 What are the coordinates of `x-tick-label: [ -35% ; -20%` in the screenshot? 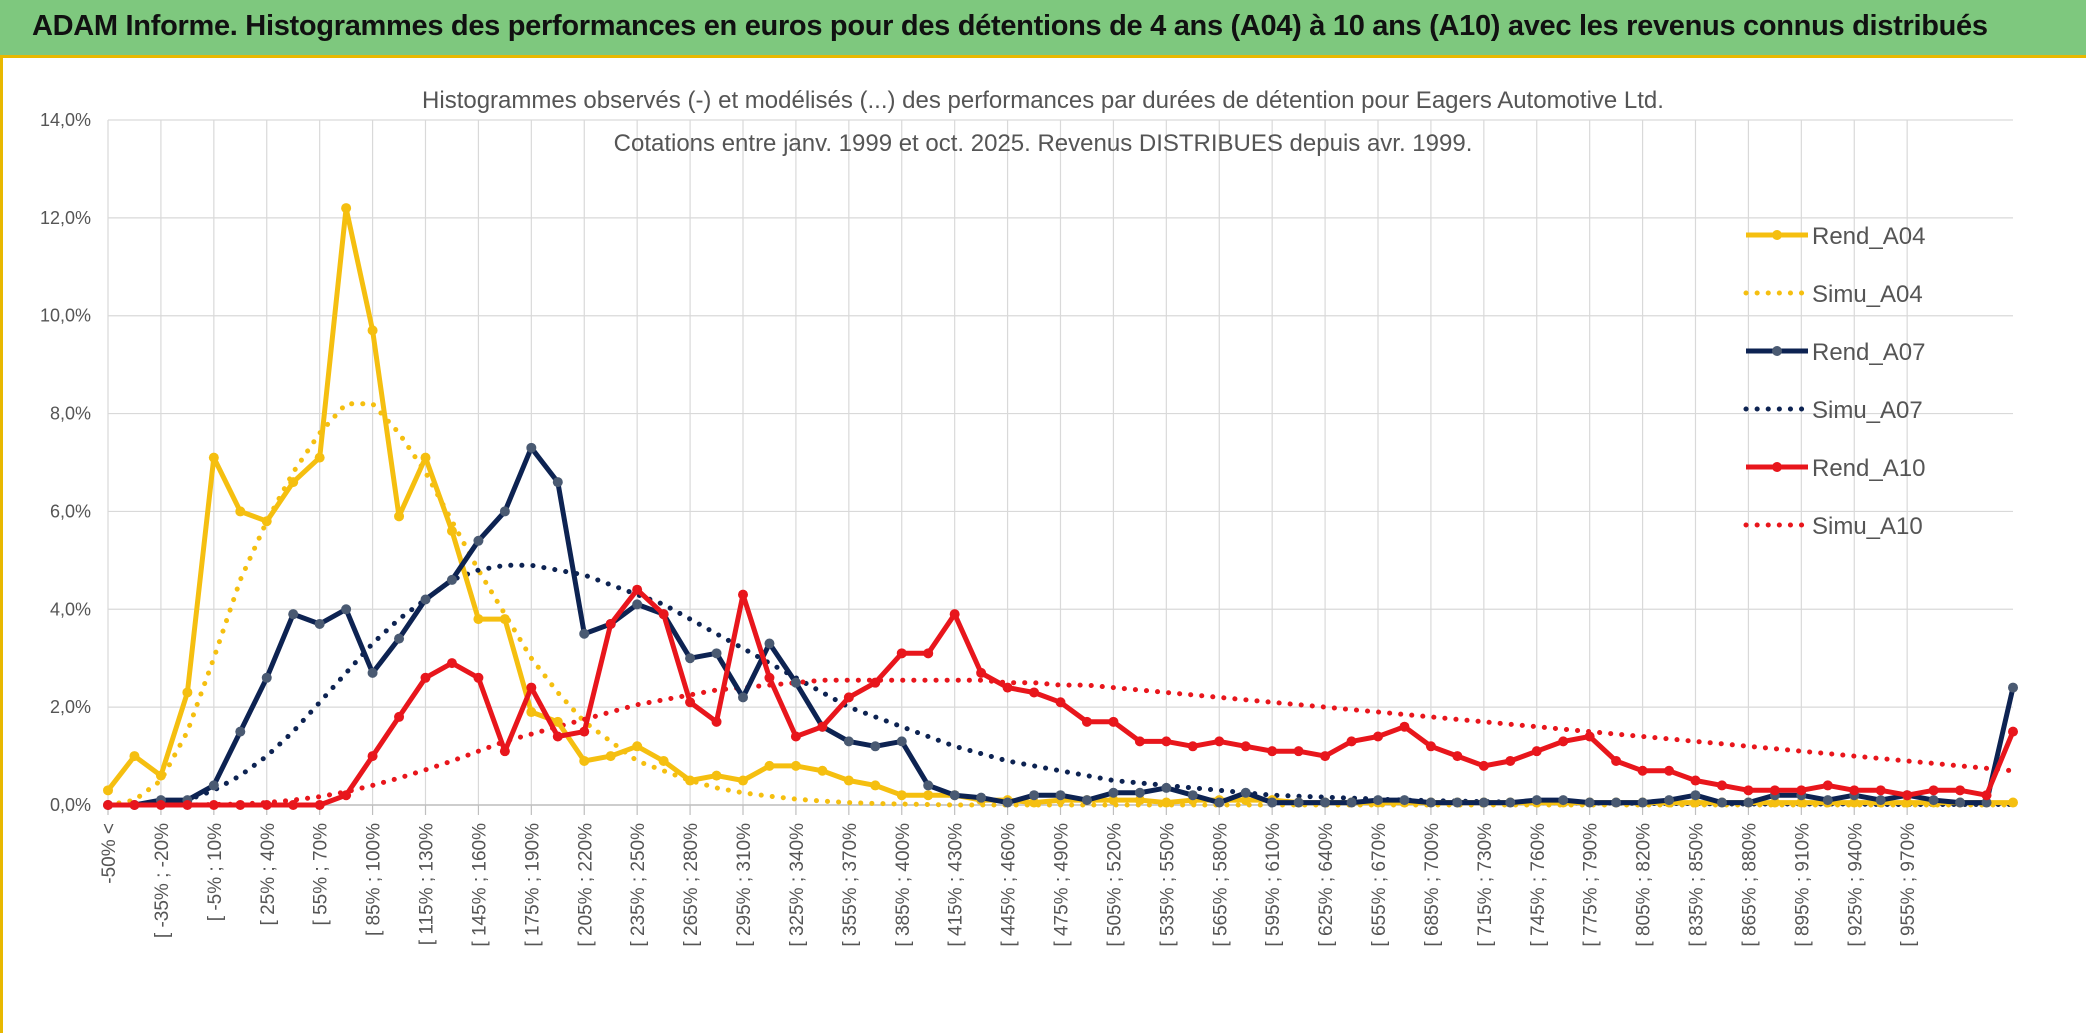 It's located at (162, 880).